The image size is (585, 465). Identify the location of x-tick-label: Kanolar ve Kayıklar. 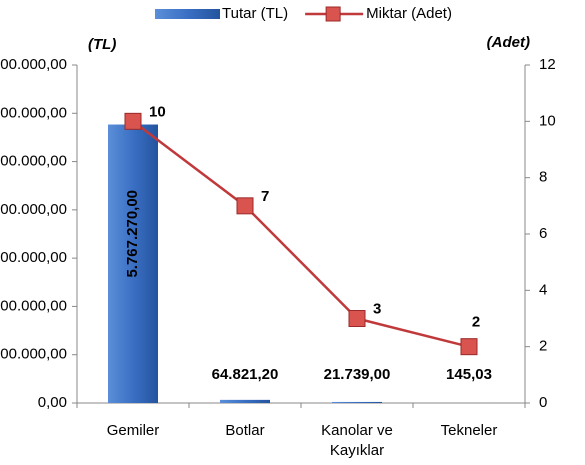
(357, 440).